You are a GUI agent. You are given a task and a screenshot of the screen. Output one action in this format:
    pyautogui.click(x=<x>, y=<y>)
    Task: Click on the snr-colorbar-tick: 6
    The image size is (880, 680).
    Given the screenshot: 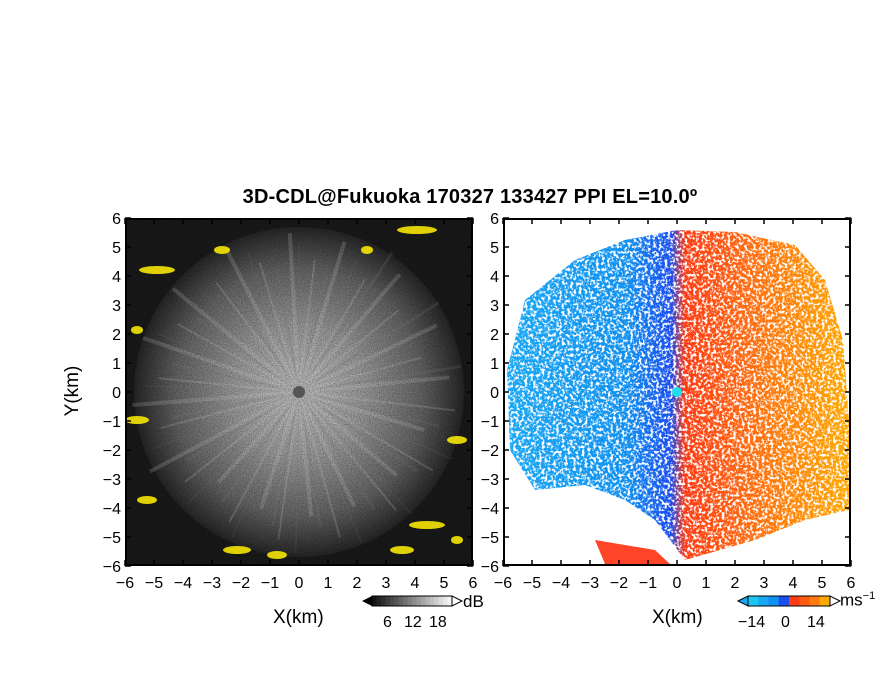 What is the action you would take?
    pyautogui.click(x=387, y=622)
    